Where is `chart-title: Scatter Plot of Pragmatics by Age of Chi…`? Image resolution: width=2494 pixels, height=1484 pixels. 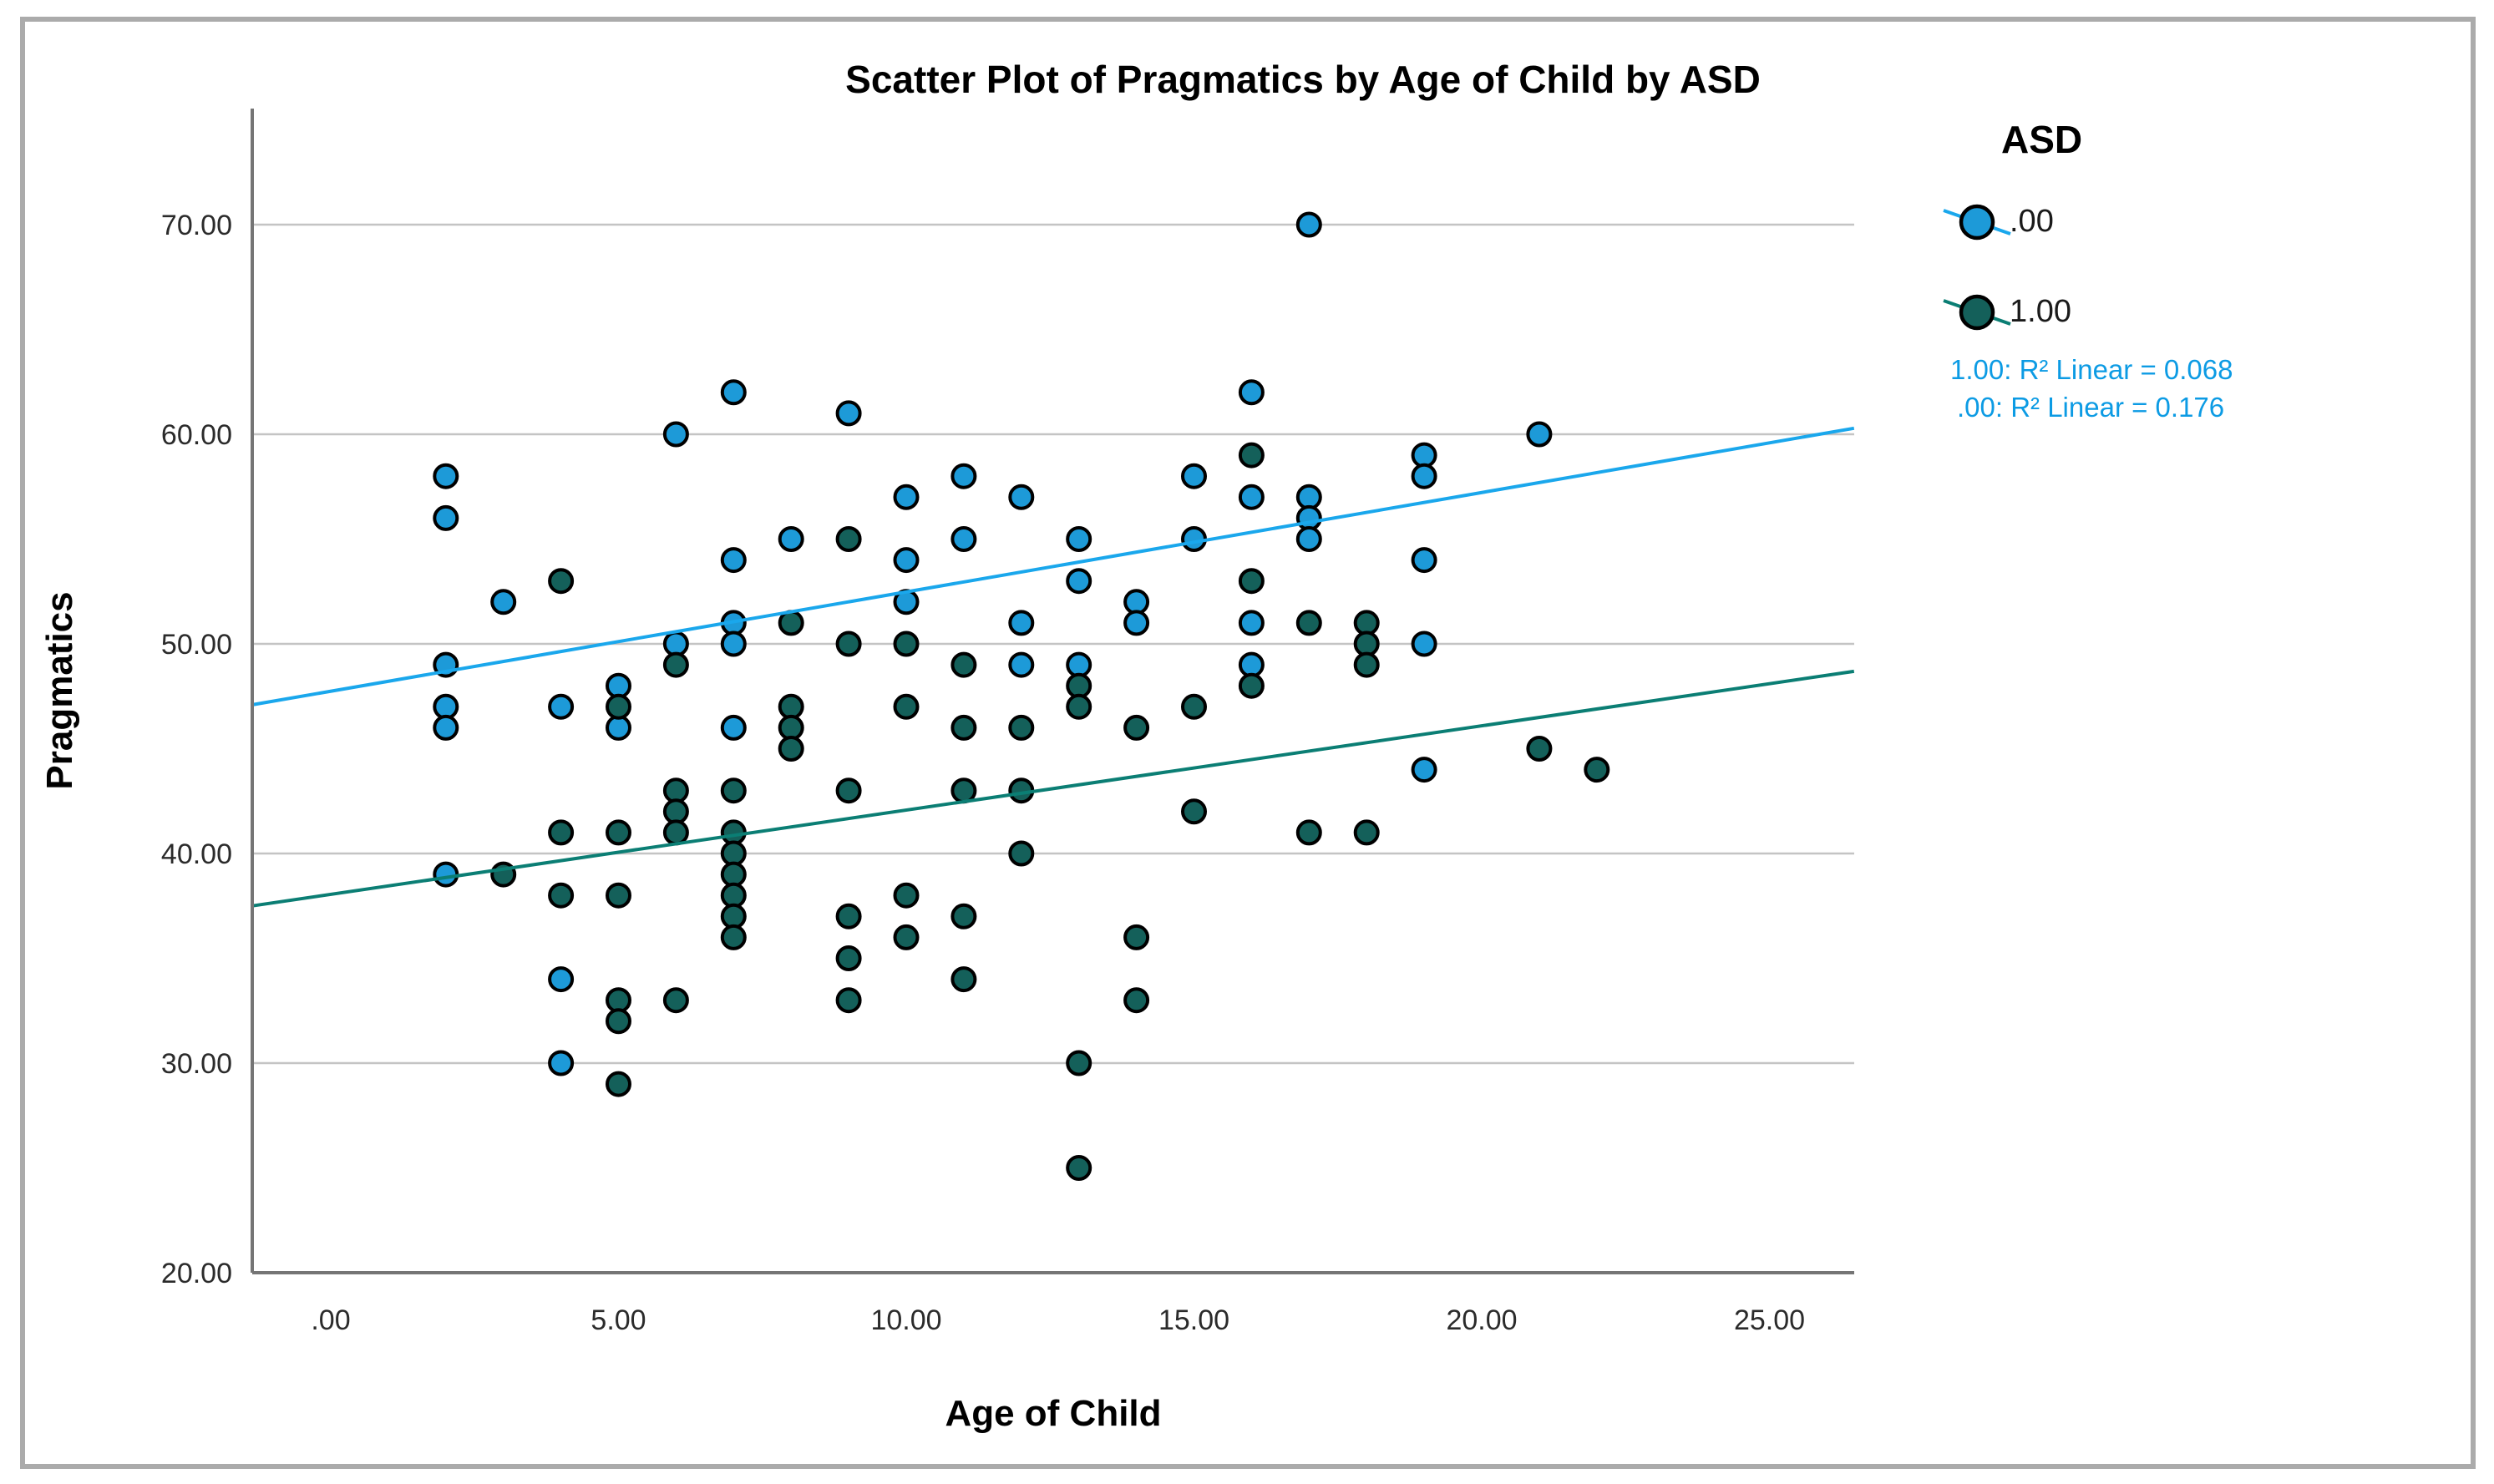
chart-title: Scatter Plot of Pragmatics by Age of Chi… is located at coordinates (1303, 79).